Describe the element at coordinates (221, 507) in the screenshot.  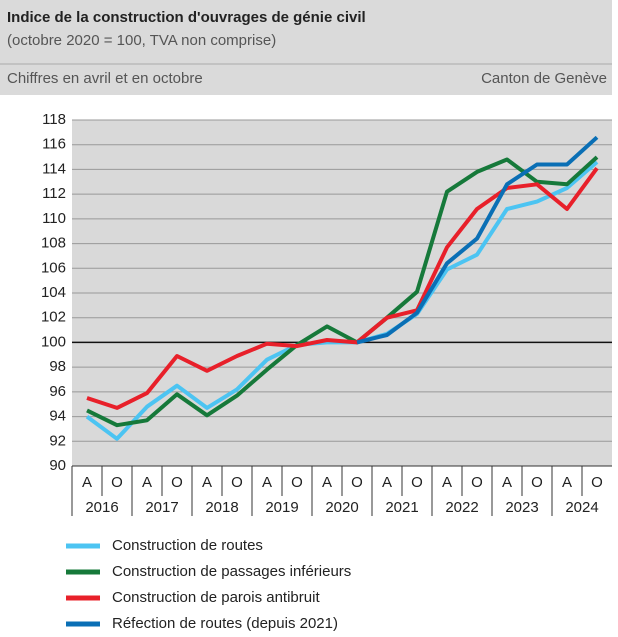
I see `year-label: 2018` at that location.